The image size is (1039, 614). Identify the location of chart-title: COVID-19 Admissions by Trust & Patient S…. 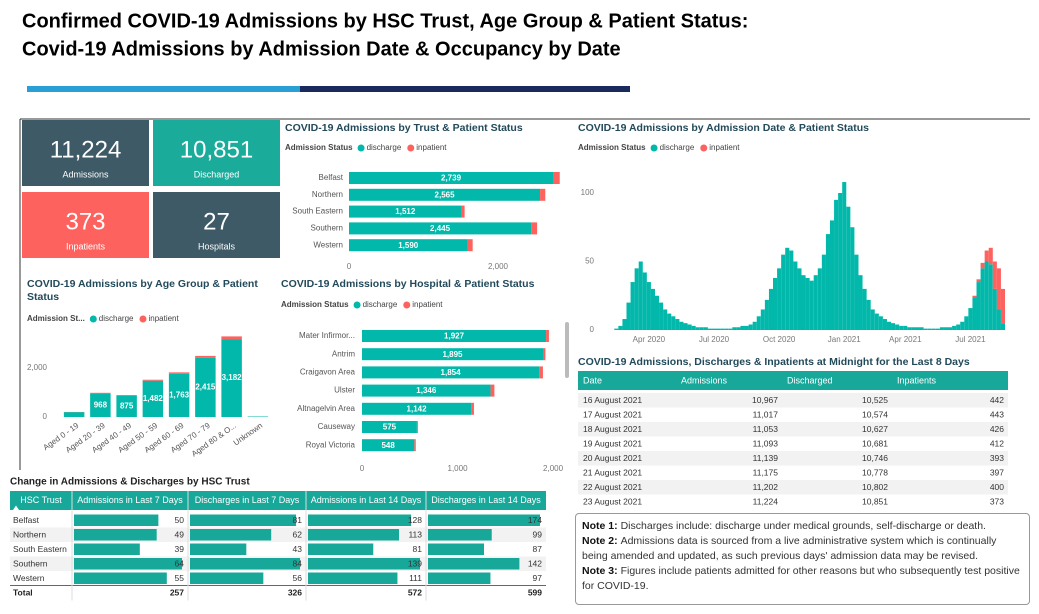
(404, 128).